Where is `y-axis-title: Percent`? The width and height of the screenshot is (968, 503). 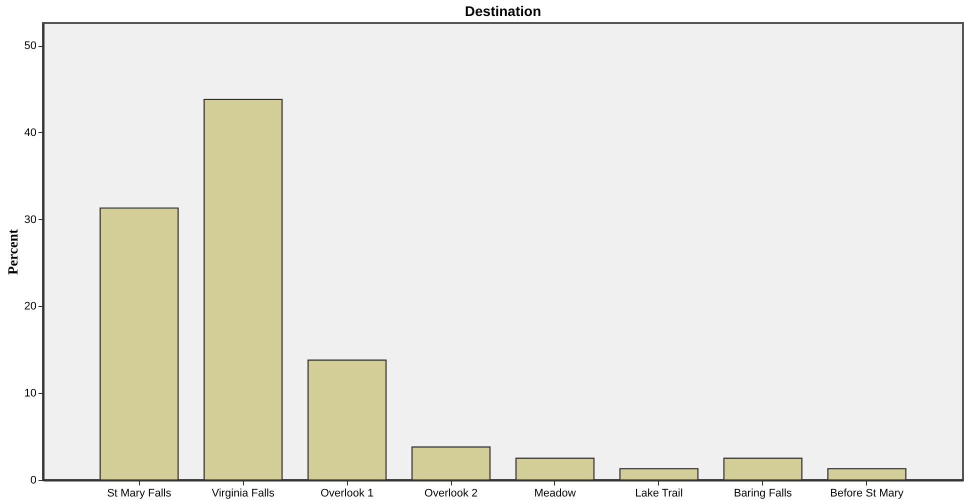 y-axis-title: Percent is located at coordinates (14, 251).